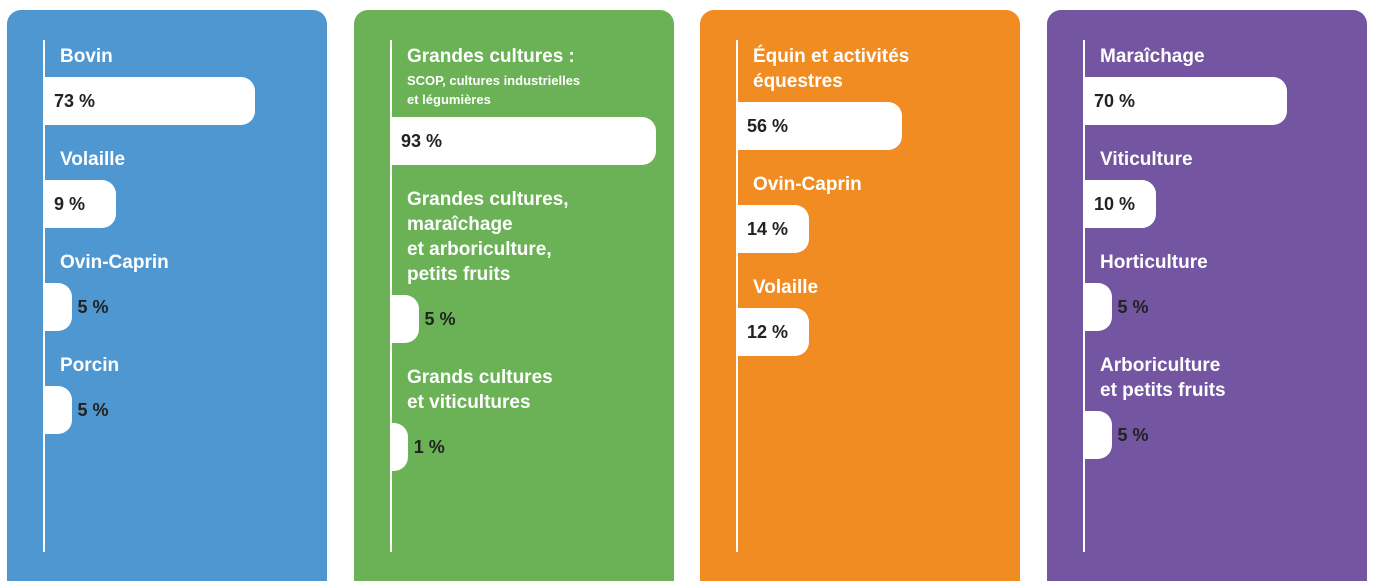 Image resolution: width=1373 pixels, height=581 pixels. I want to click on bar-row: 93 %, so click(532, 141).